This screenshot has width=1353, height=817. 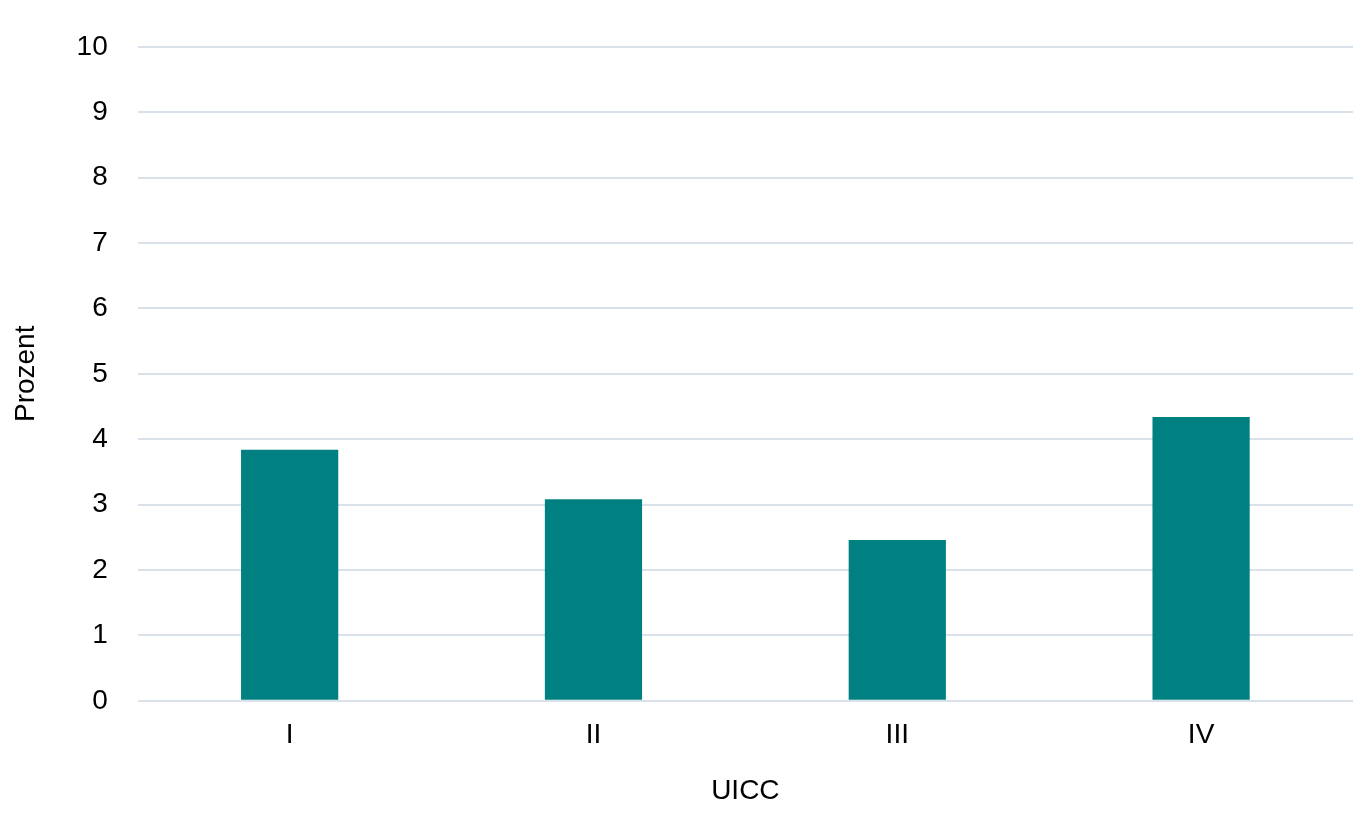 What do you see at coordinates (100, 307) in the screenshot?
I see `y-tick-label: 6` at bounding box center [100, 307].